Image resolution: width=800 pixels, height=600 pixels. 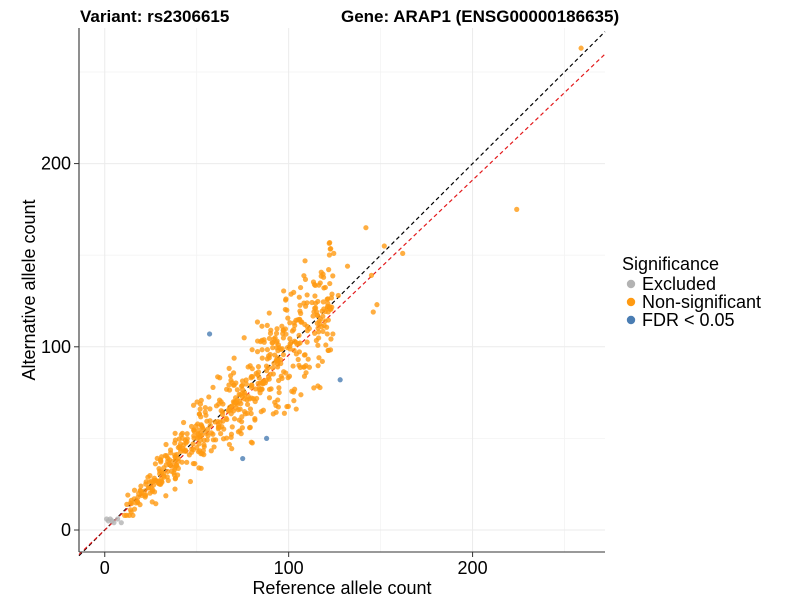 I want to click on x-tick-label: 200, so click(x=473, y=568).